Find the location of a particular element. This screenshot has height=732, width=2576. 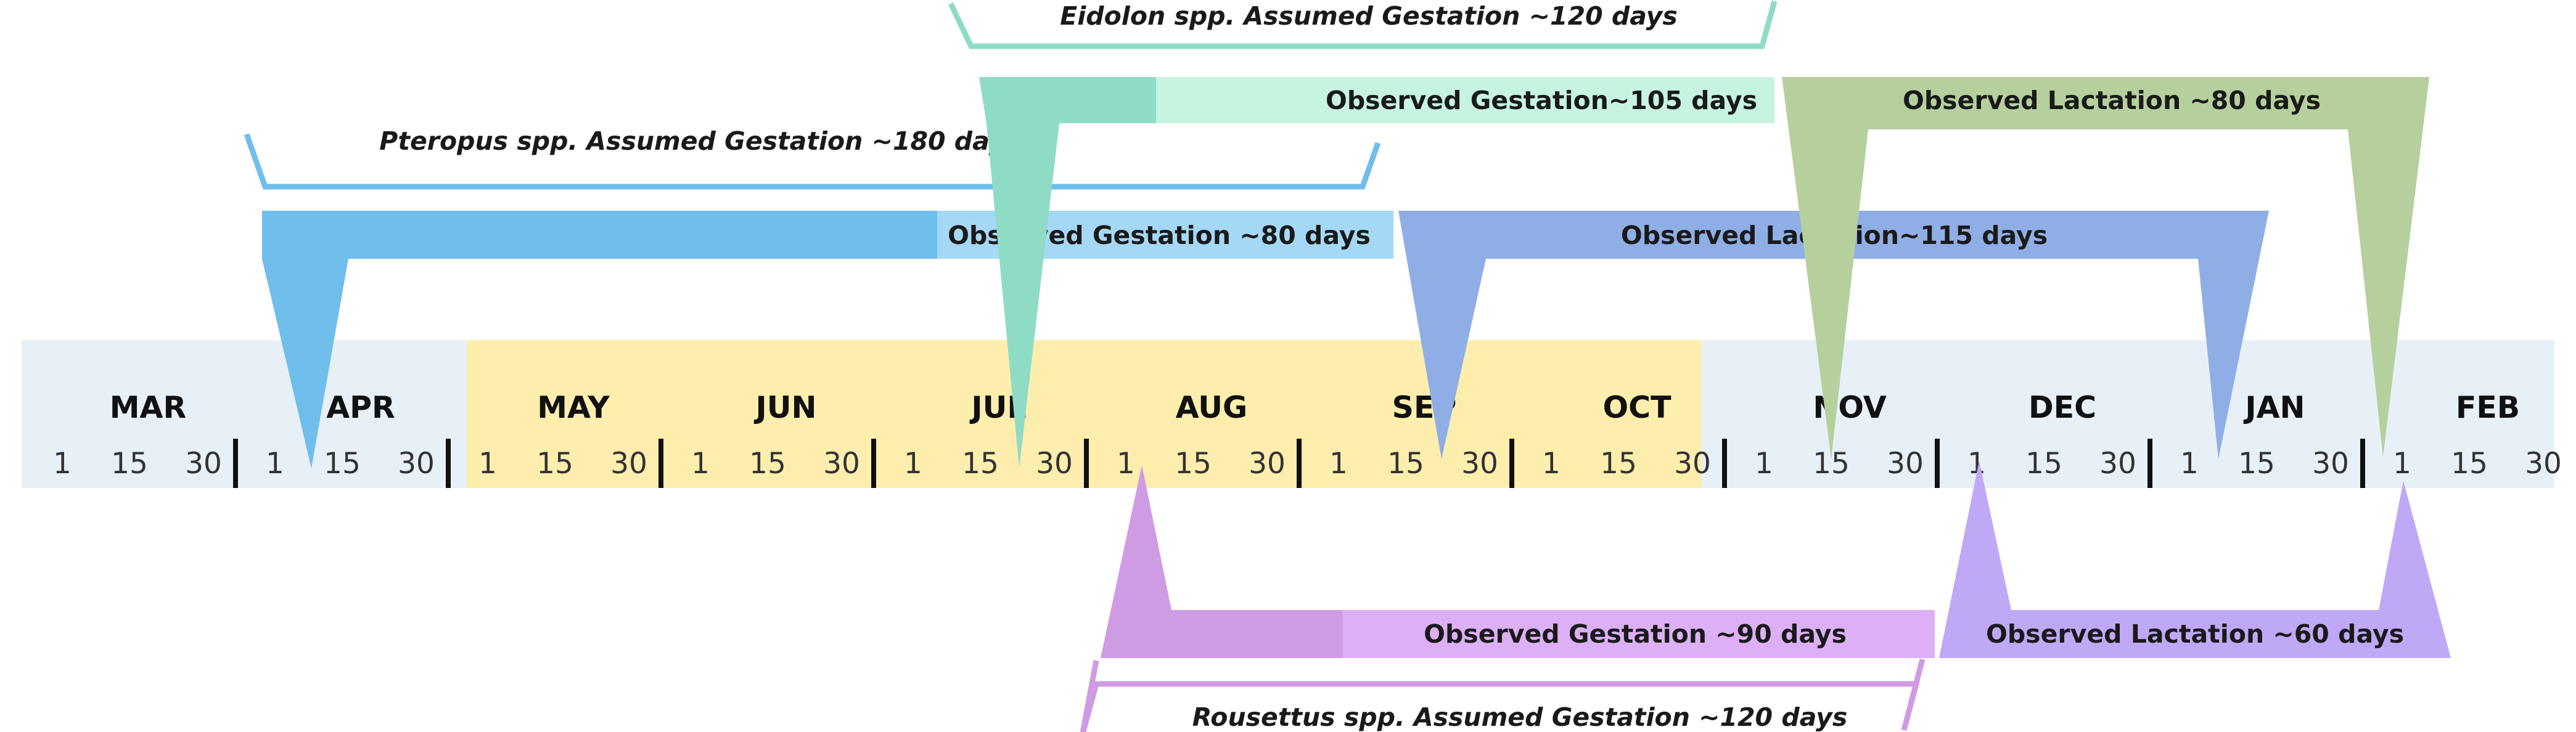

eidolon-gestation-label: Observed Gestation~105 days is located at coordinates (1542, 100).